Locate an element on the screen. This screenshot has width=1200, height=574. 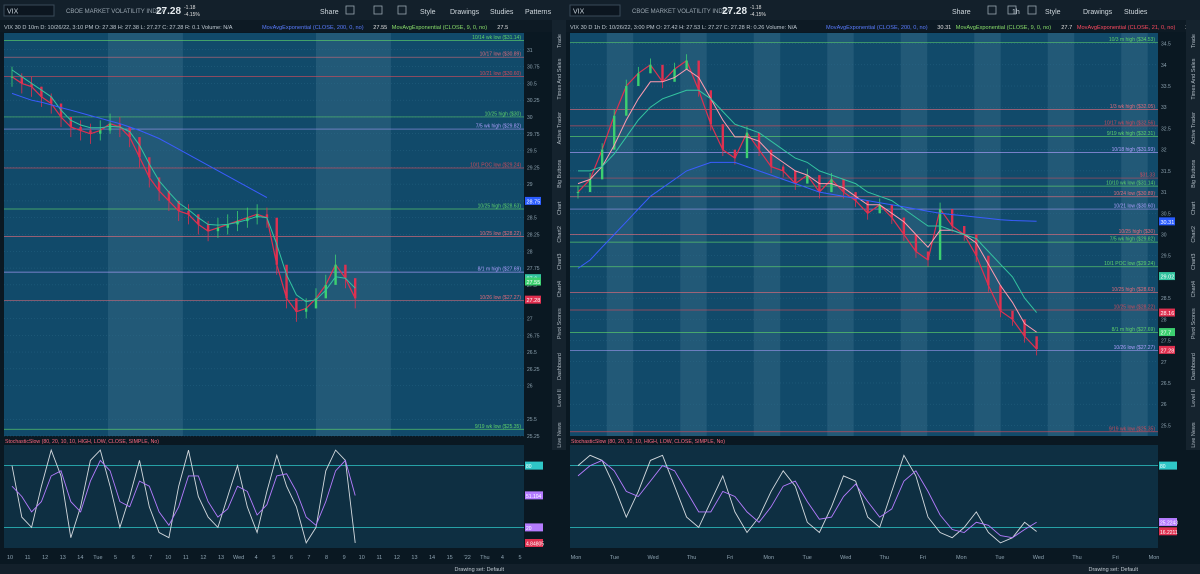
oscillator-flag-label: 80 is located at coordinates (529, 467).